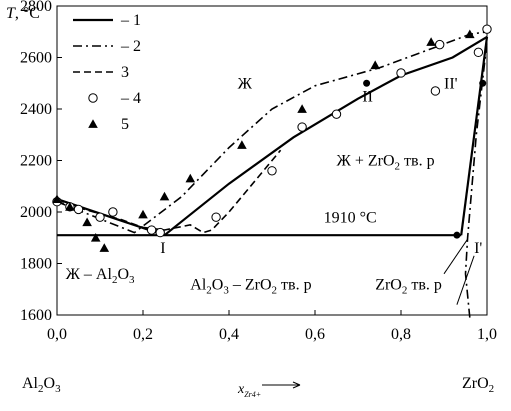 The image size is (511, 411). Describe the element at coordinates (41, 385) in the screenshot. I see `x-left-component-label: Al2O3` at that location.